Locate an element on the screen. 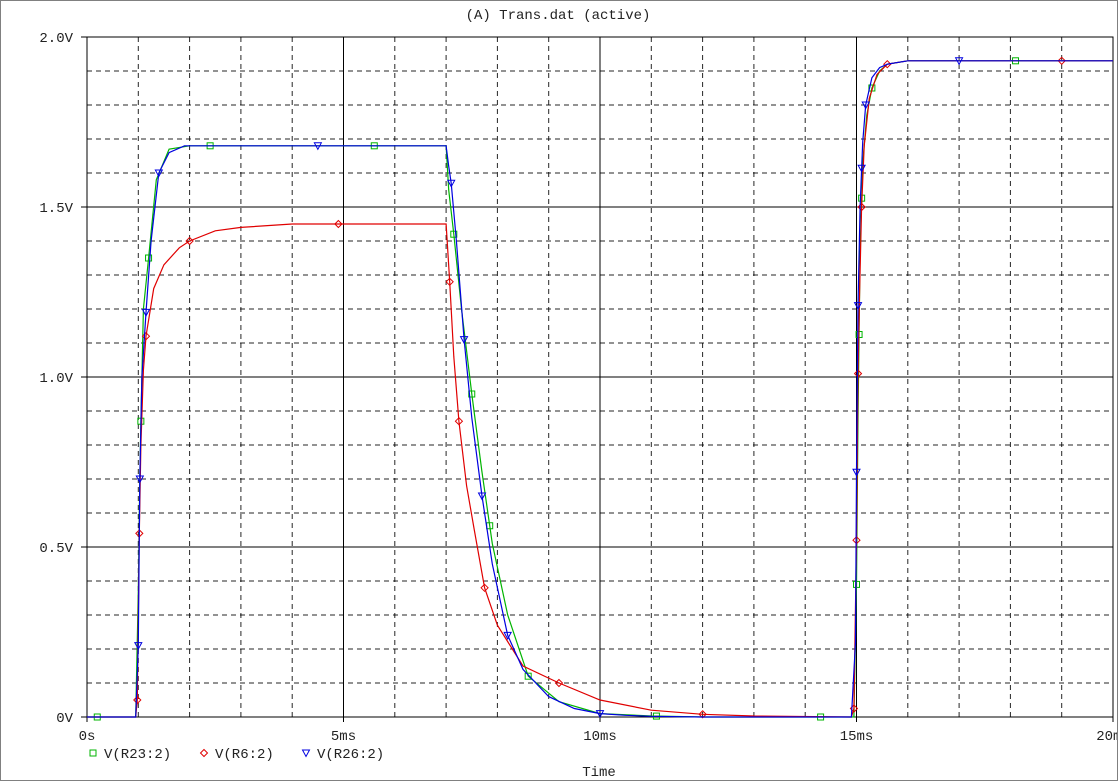 The image size is (1118, 781). plot-title: (A) Trans.dat (active) is located at coordinates (558, 16).